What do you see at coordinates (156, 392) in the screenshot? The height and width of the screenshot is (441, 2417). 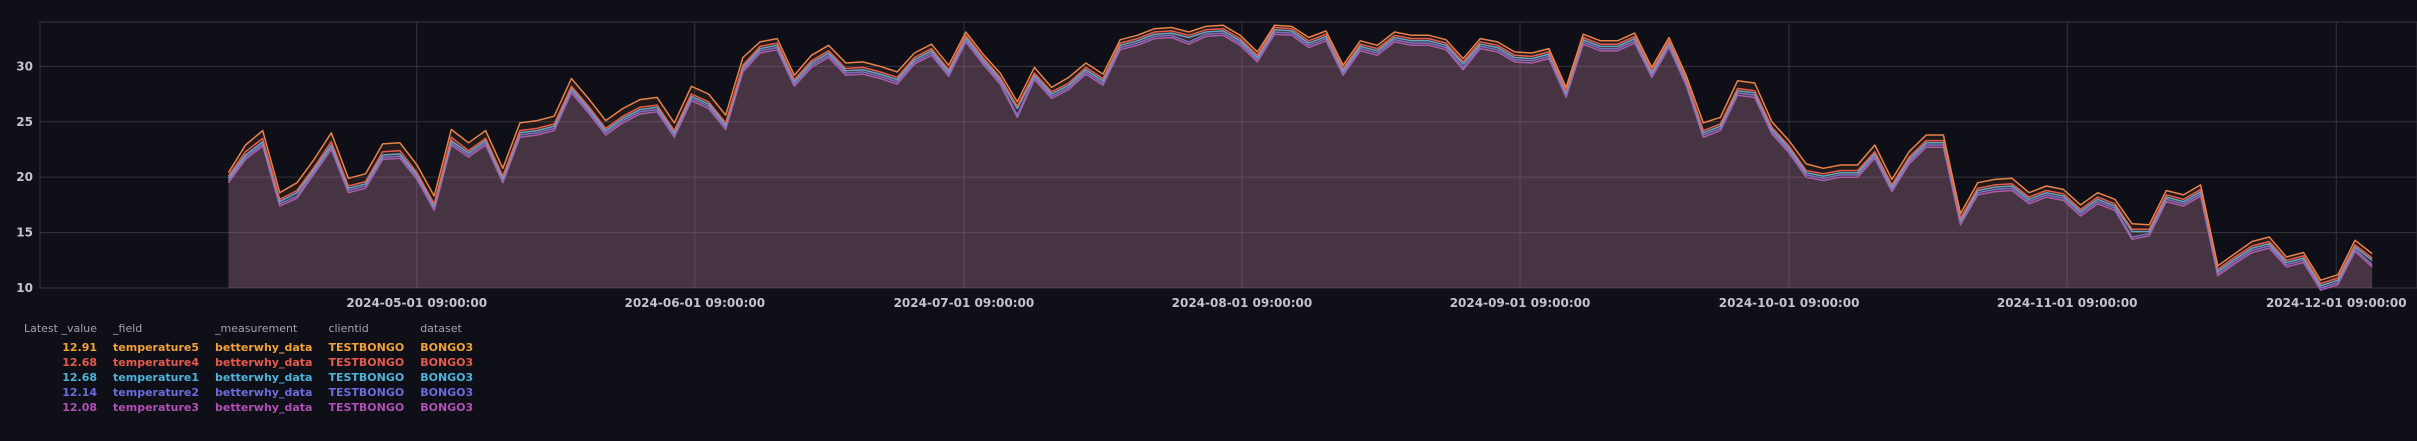 I see `legend-cell-field: temperature2` at bounding box center [156, 392].